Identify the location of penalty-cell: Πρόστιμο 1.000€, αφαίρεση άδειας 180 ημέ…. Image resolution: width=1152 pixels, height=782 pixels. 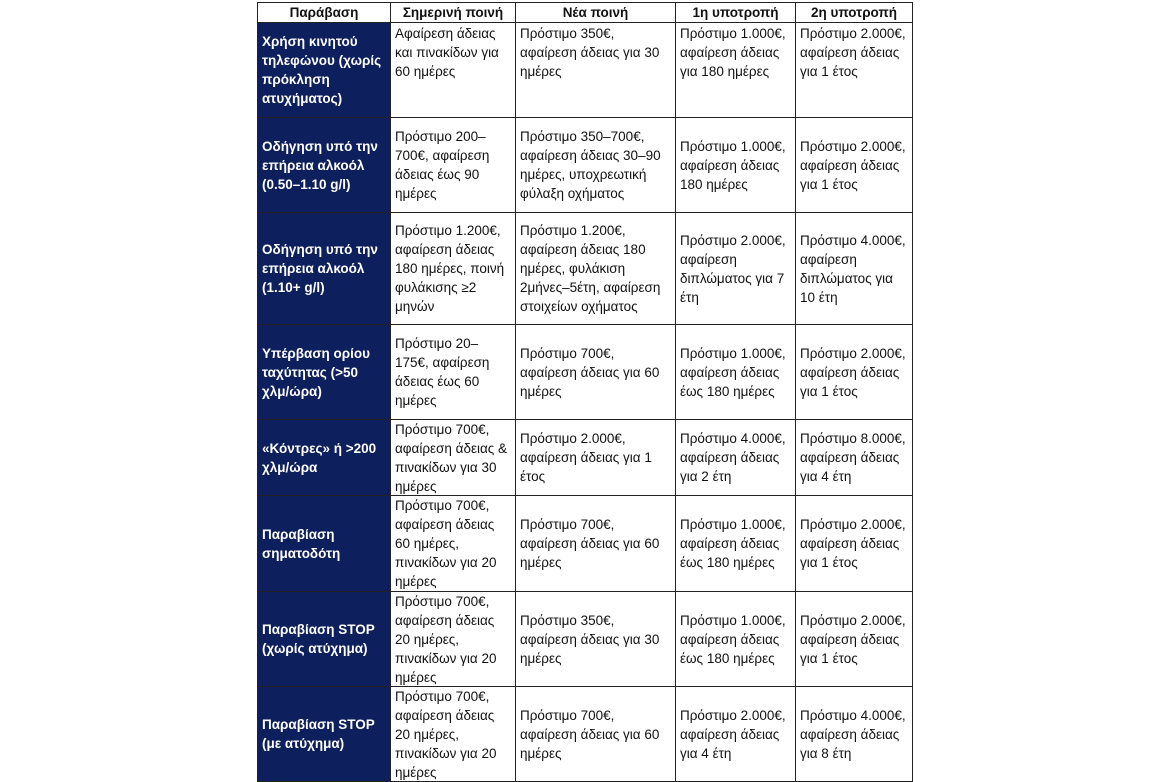
(735, 165).